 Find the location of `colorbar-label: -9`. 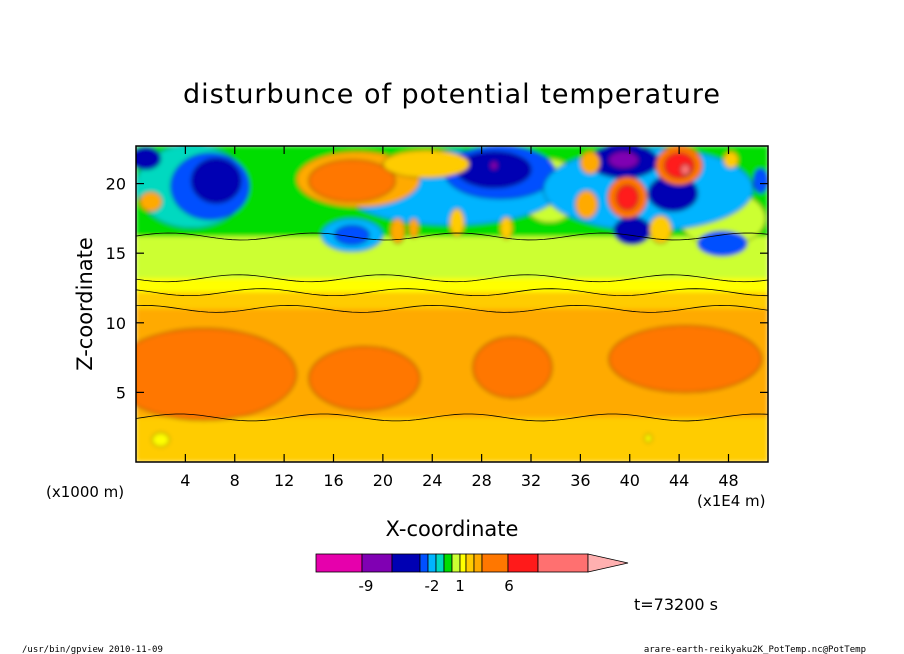

colorbar-label: -9 is located at coordinates (366, 586).